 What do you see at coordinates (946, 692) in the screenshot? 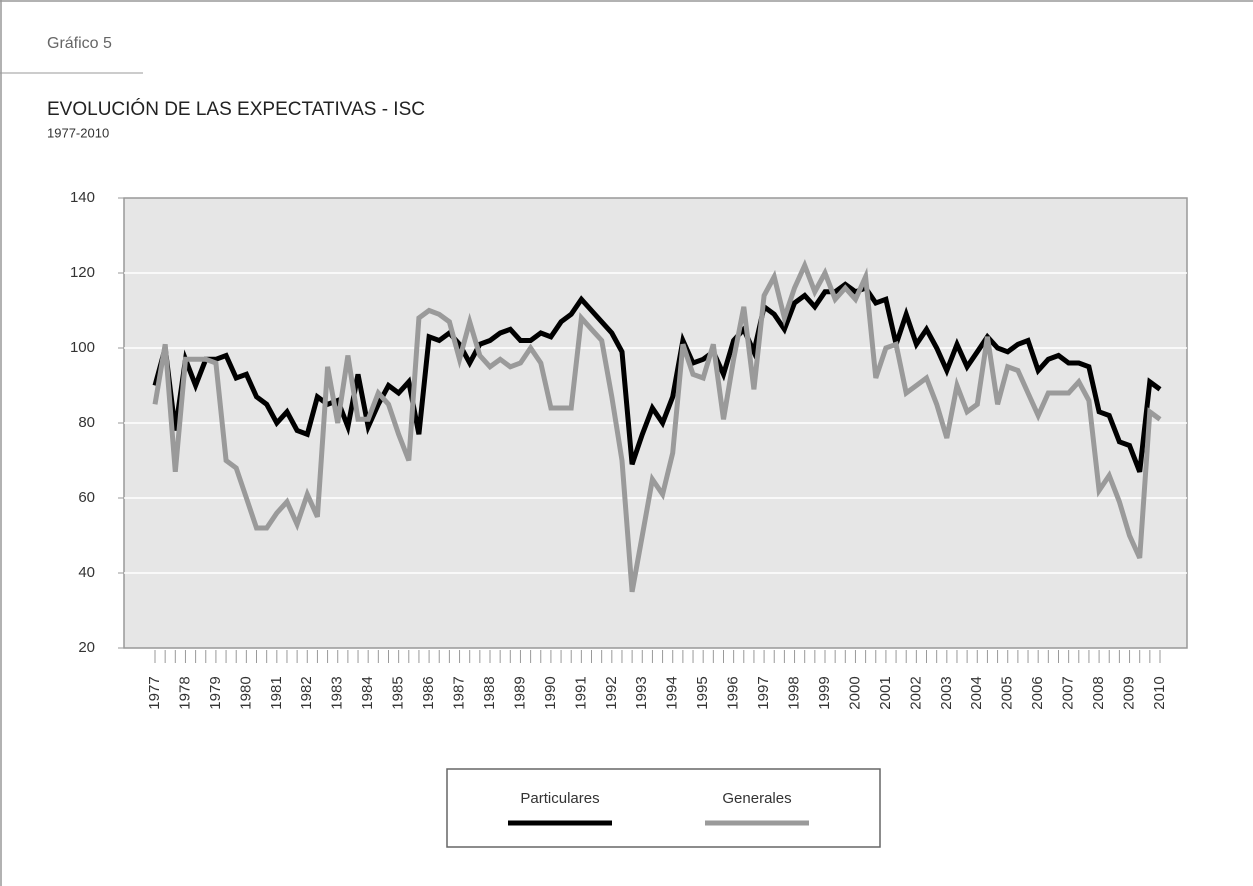
I see `x-tick-label: 2003` at bounding box center [946, 692].